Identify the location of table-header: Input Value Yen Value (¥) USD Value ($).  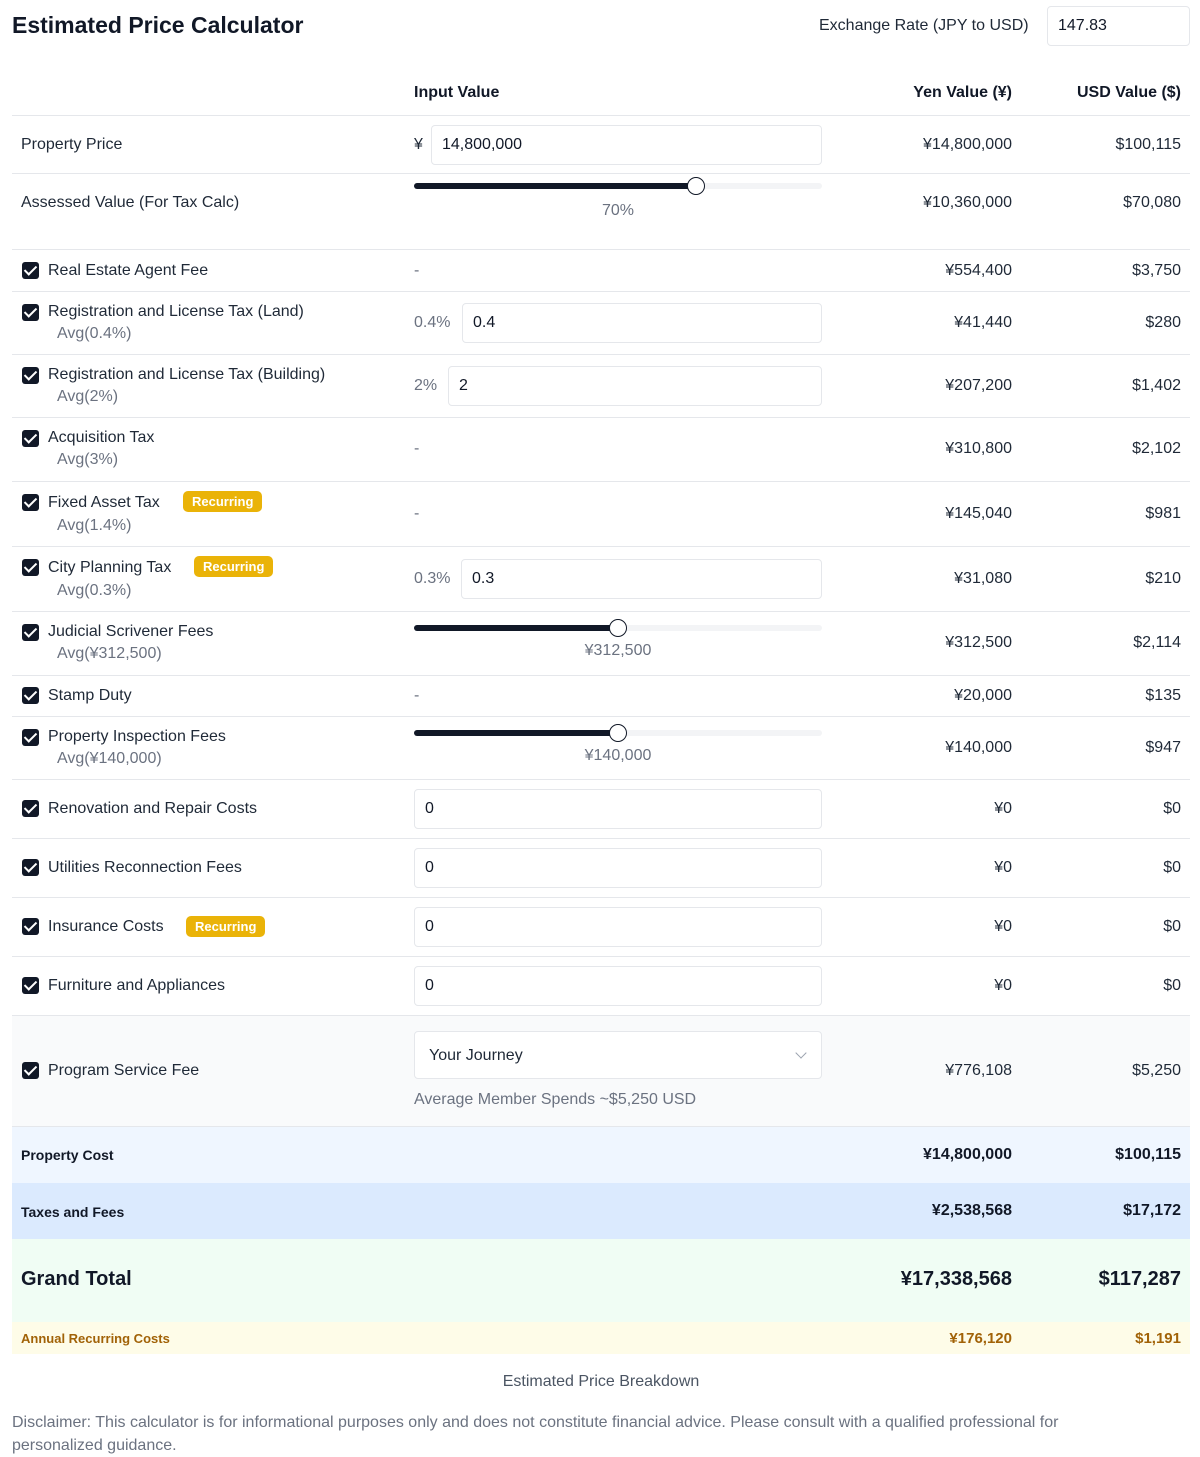
(601, 86).